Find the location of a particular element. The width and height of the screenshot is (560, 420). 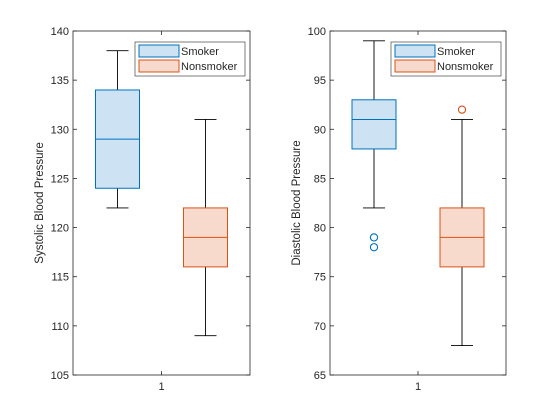

y-tick-label: 105 is located at coordinates (60, 376).